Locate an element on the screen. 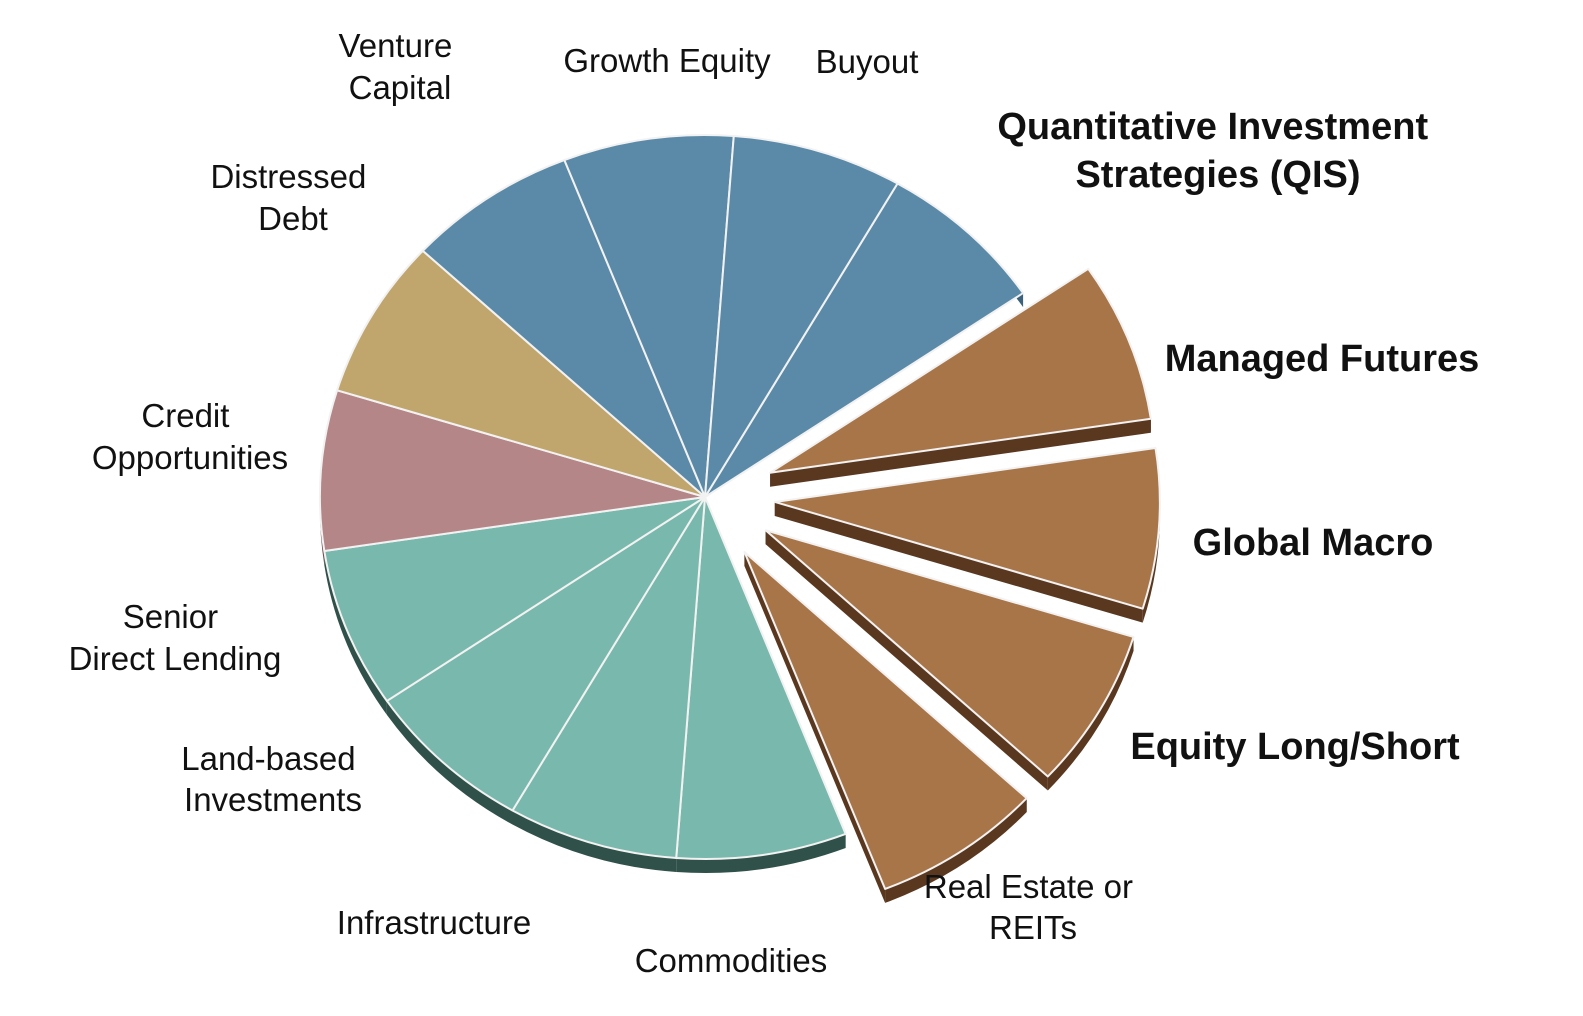 The height and width of the screenshot is (1016, 1583). slice-real-estate-or-reits is located at coordinates (761, 678).